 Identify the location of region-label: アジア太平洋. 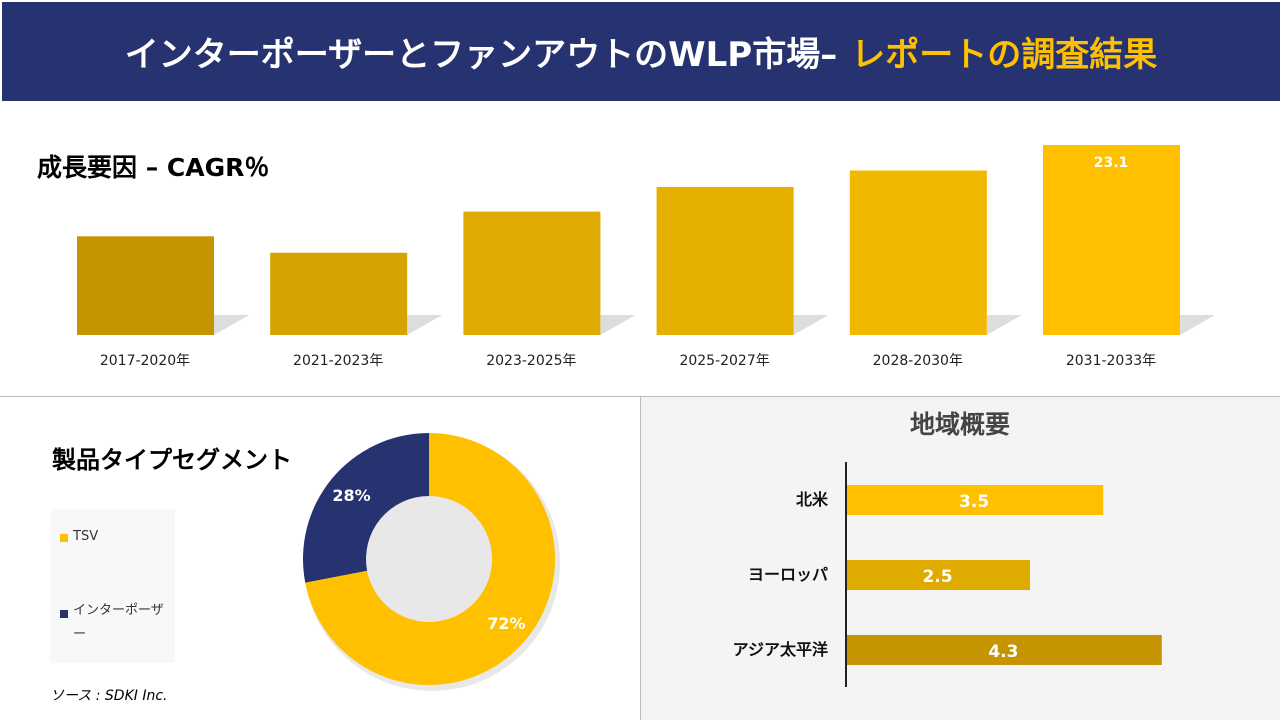
(780, 649).